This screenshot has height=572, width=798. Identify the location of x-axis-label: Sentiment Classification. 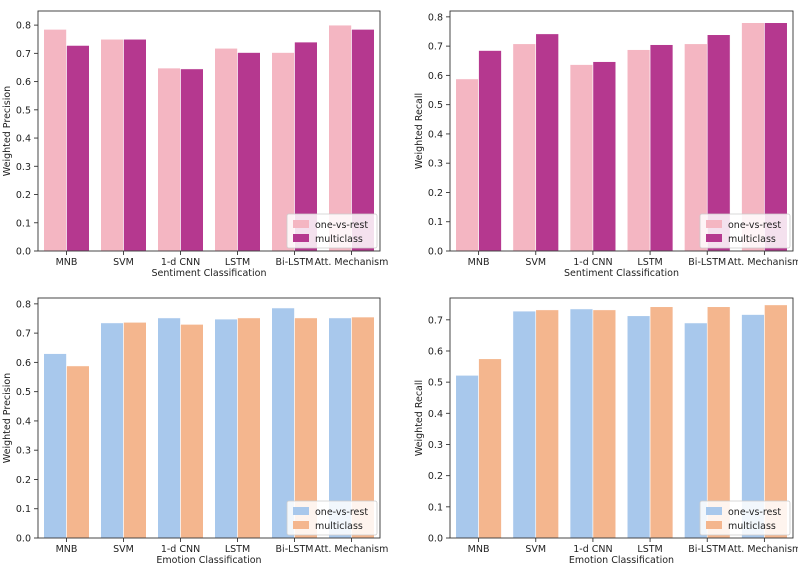
(621, 273).